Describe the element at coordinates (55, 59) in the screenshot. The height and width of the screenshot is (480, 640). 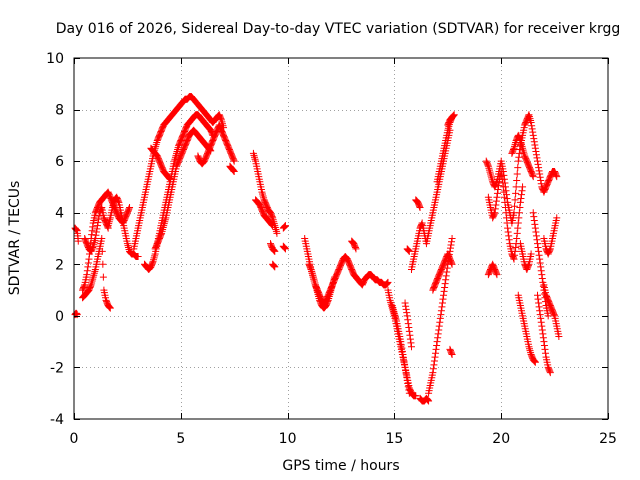
I see `y-tick-label: 10` at that location.